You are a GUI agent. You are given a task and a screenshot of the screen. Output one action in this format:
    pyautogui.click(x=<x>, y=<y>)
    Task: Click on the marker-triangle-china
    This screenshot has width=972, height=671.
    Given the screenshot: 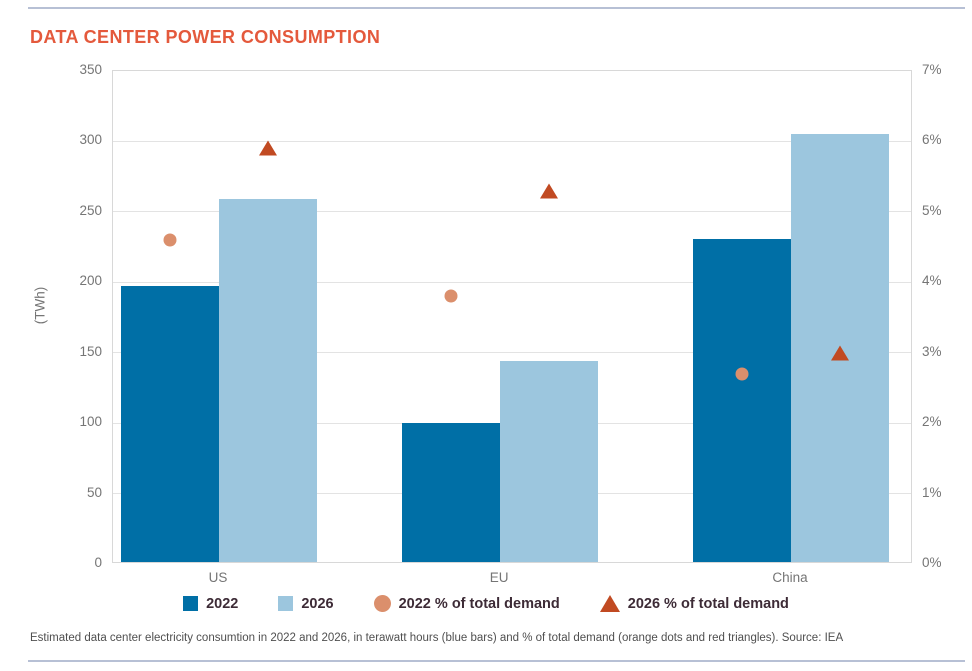 What is the action you would take?
    pyautogui.click(x=840, y=353)
    